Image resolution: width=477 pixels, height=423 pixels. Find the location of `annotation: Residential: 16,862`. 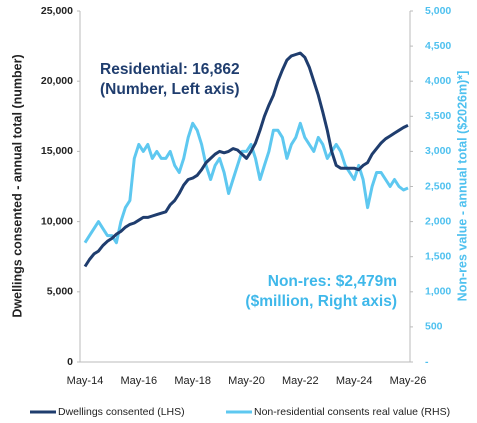

annotation: Residential: 16,862 is located at coordinates (170, 69).